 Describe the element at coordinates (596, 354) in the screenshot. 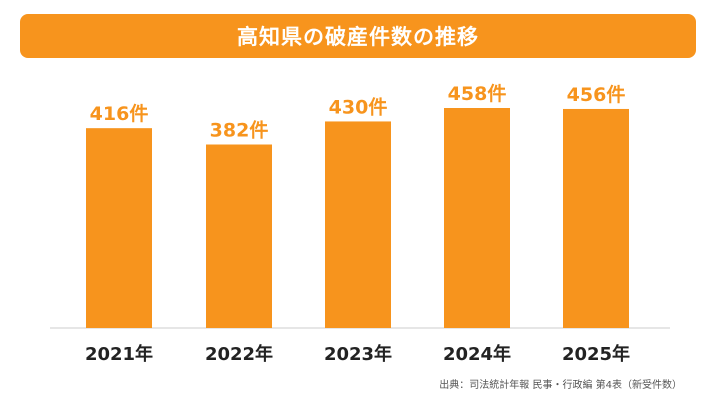

I see `category-label-4: 2025年` at that location.